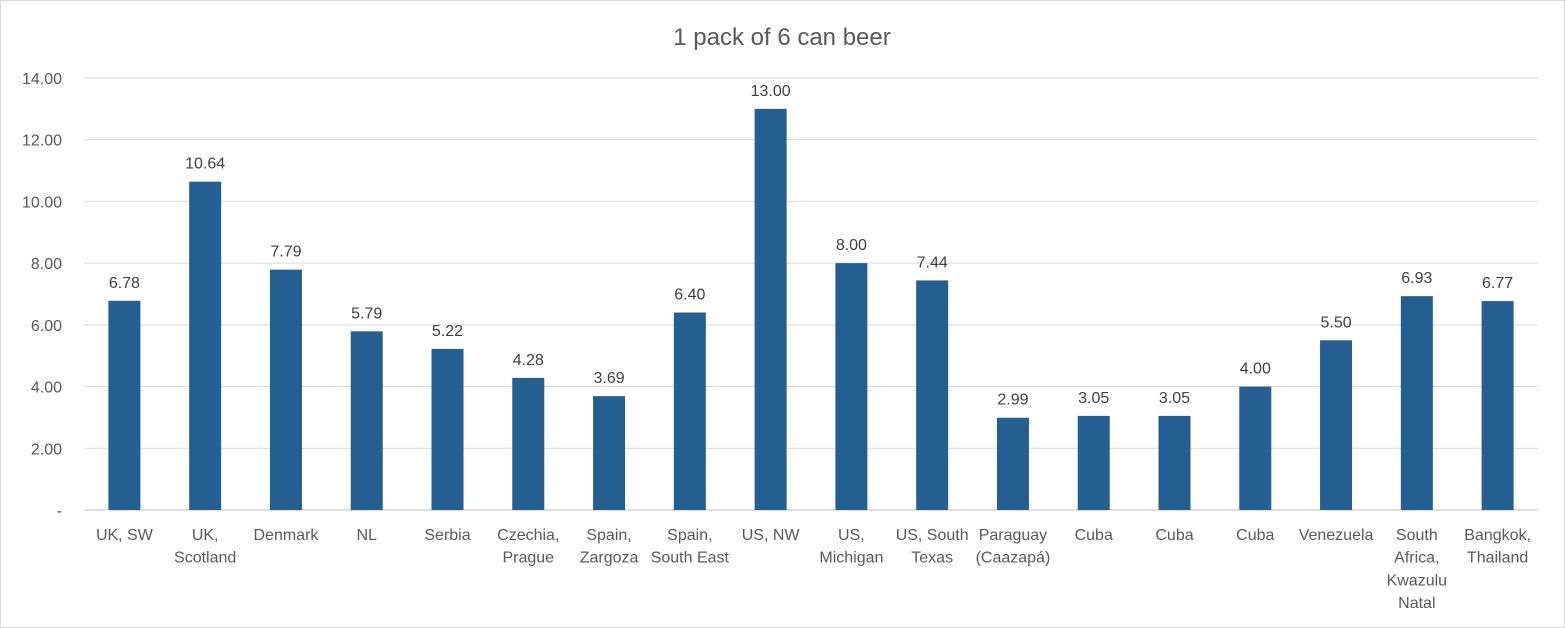 The height and width of the screenshot is (628, 1565). What do you see at coordinates (851, 558) in the screenshot?
I see `x-tick-label-line: Michigan` at bounding box center [851, 558].